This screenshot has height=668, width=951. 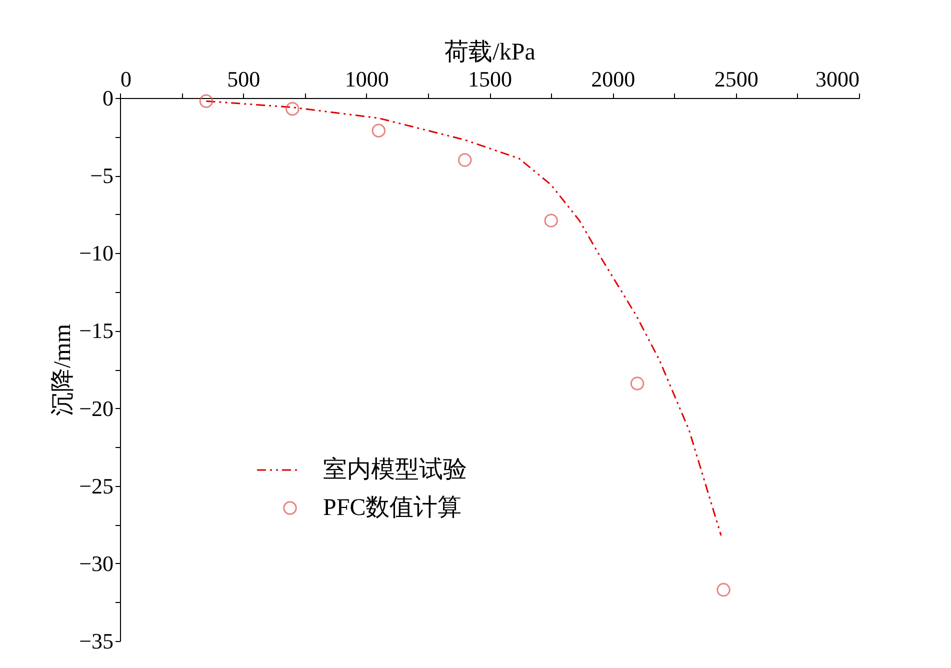 What do you see at coordinates (96, 253) in the screenshot?
I see `y-tick-label: −10` at bounding box center [96, 253].